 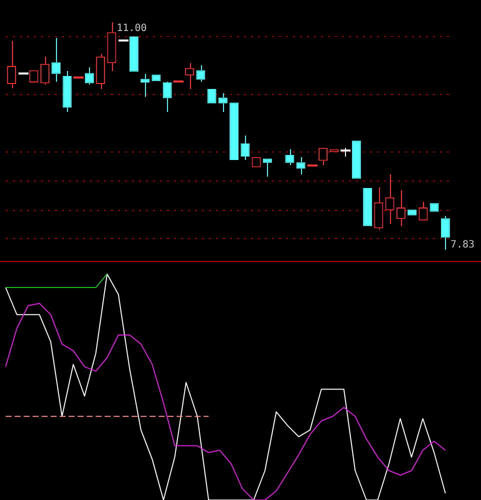 I want to click on annotation: 11.00, so click(x=131, y=28).